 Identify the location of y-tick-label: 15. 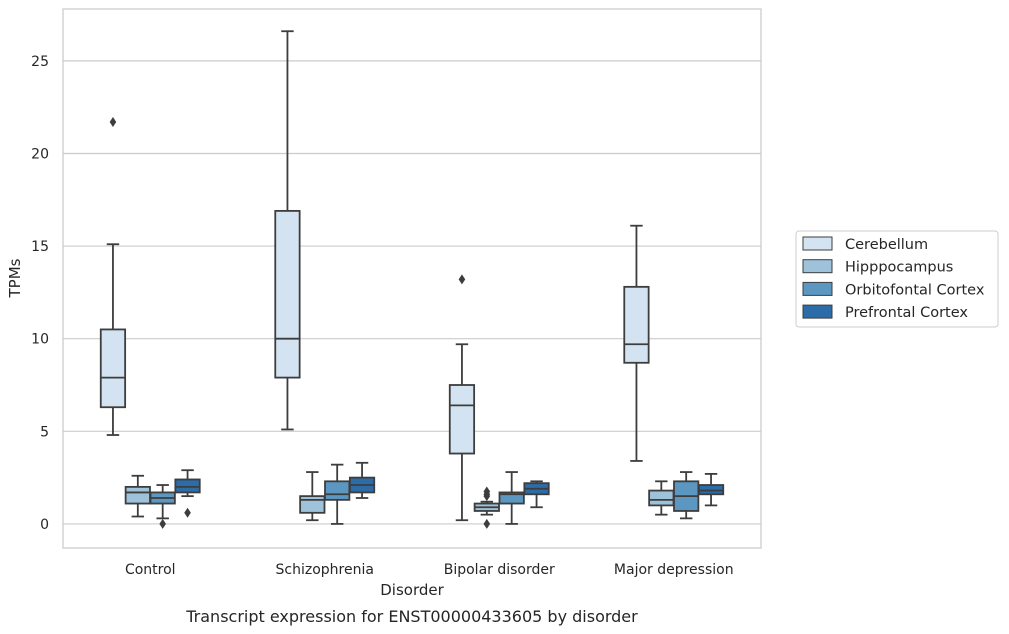
(40, 247).